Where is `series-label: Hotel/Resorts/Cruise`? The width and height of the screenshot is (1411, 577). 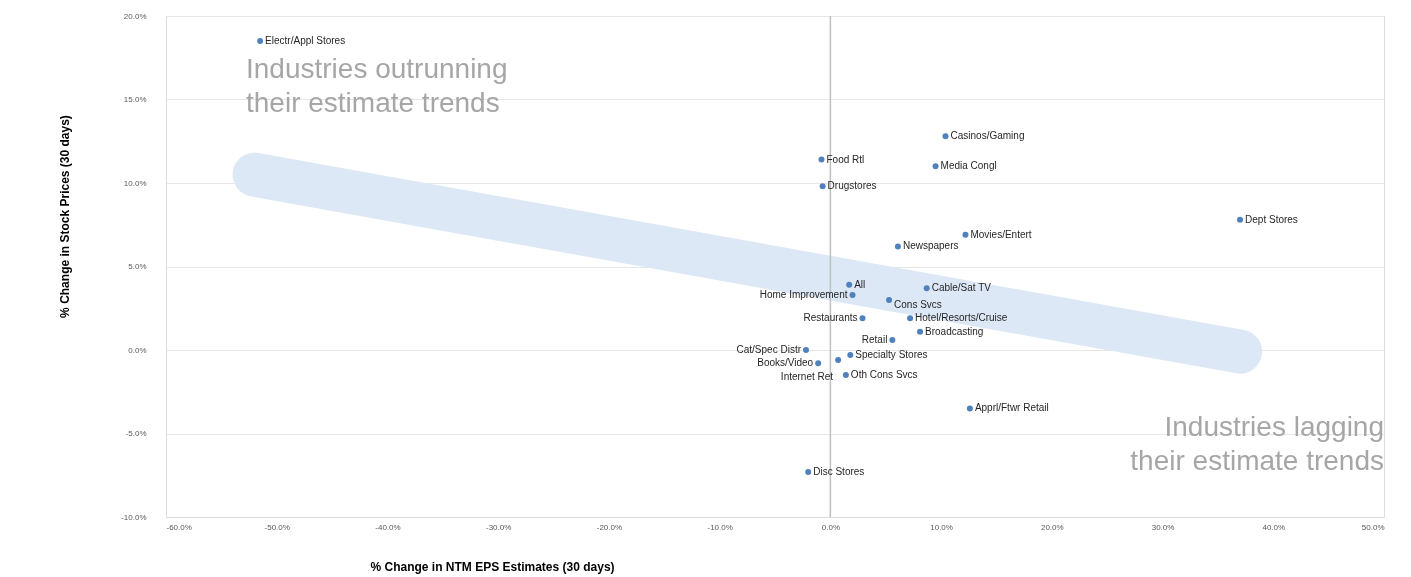
series-label: Hotel/Resorts/Cruise is located at coordinates (961, 318).